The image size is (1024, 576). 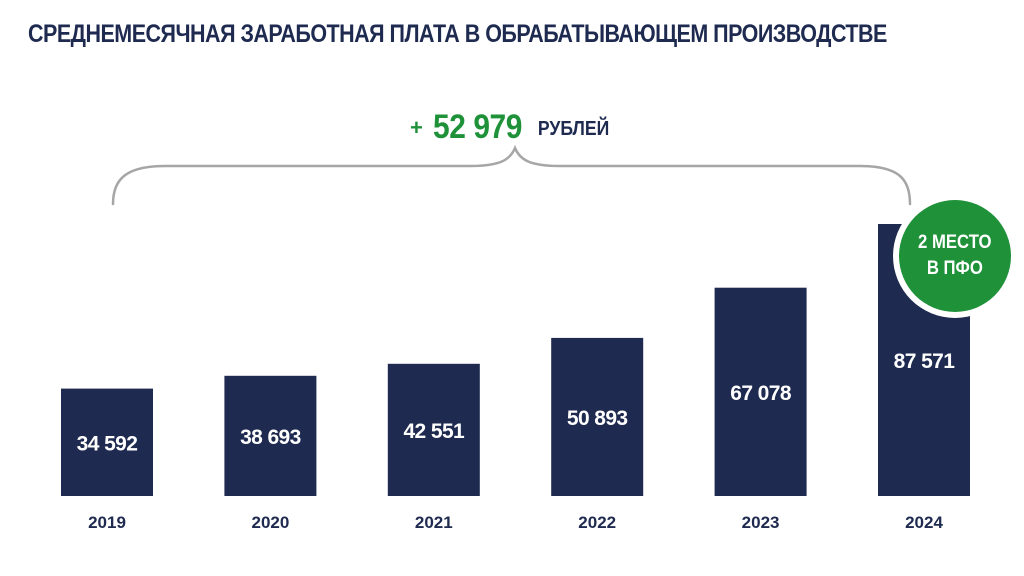 What do you see at coordinates (107, 522) in the screenshot?
I see `year-label-2019: 2019` at bounding box center [107, 522].